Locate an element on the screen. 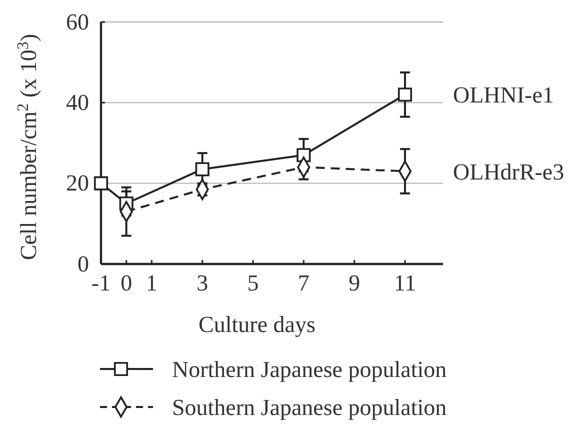 This screenshot has height=426, width=570. y-tick-label: 60 is located at coordinates (77, 21).